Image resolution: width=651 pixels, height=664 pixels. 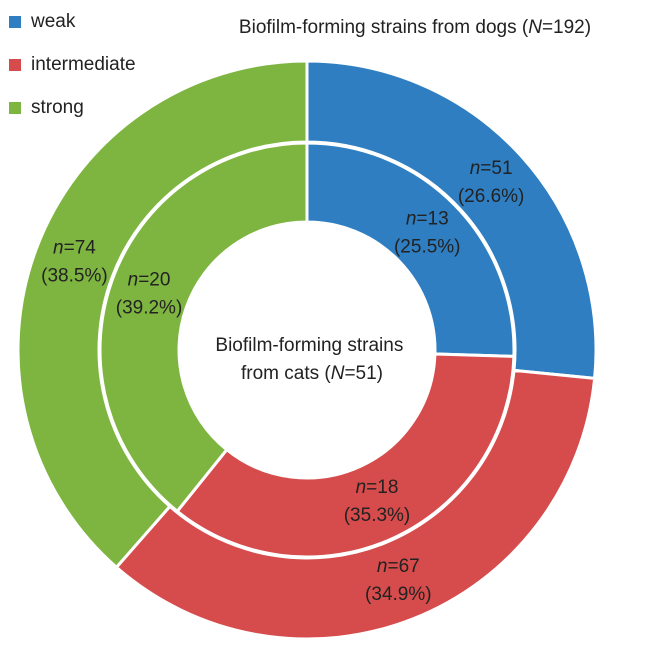 I want to click on ring-segment, so click(x=410, y=249).